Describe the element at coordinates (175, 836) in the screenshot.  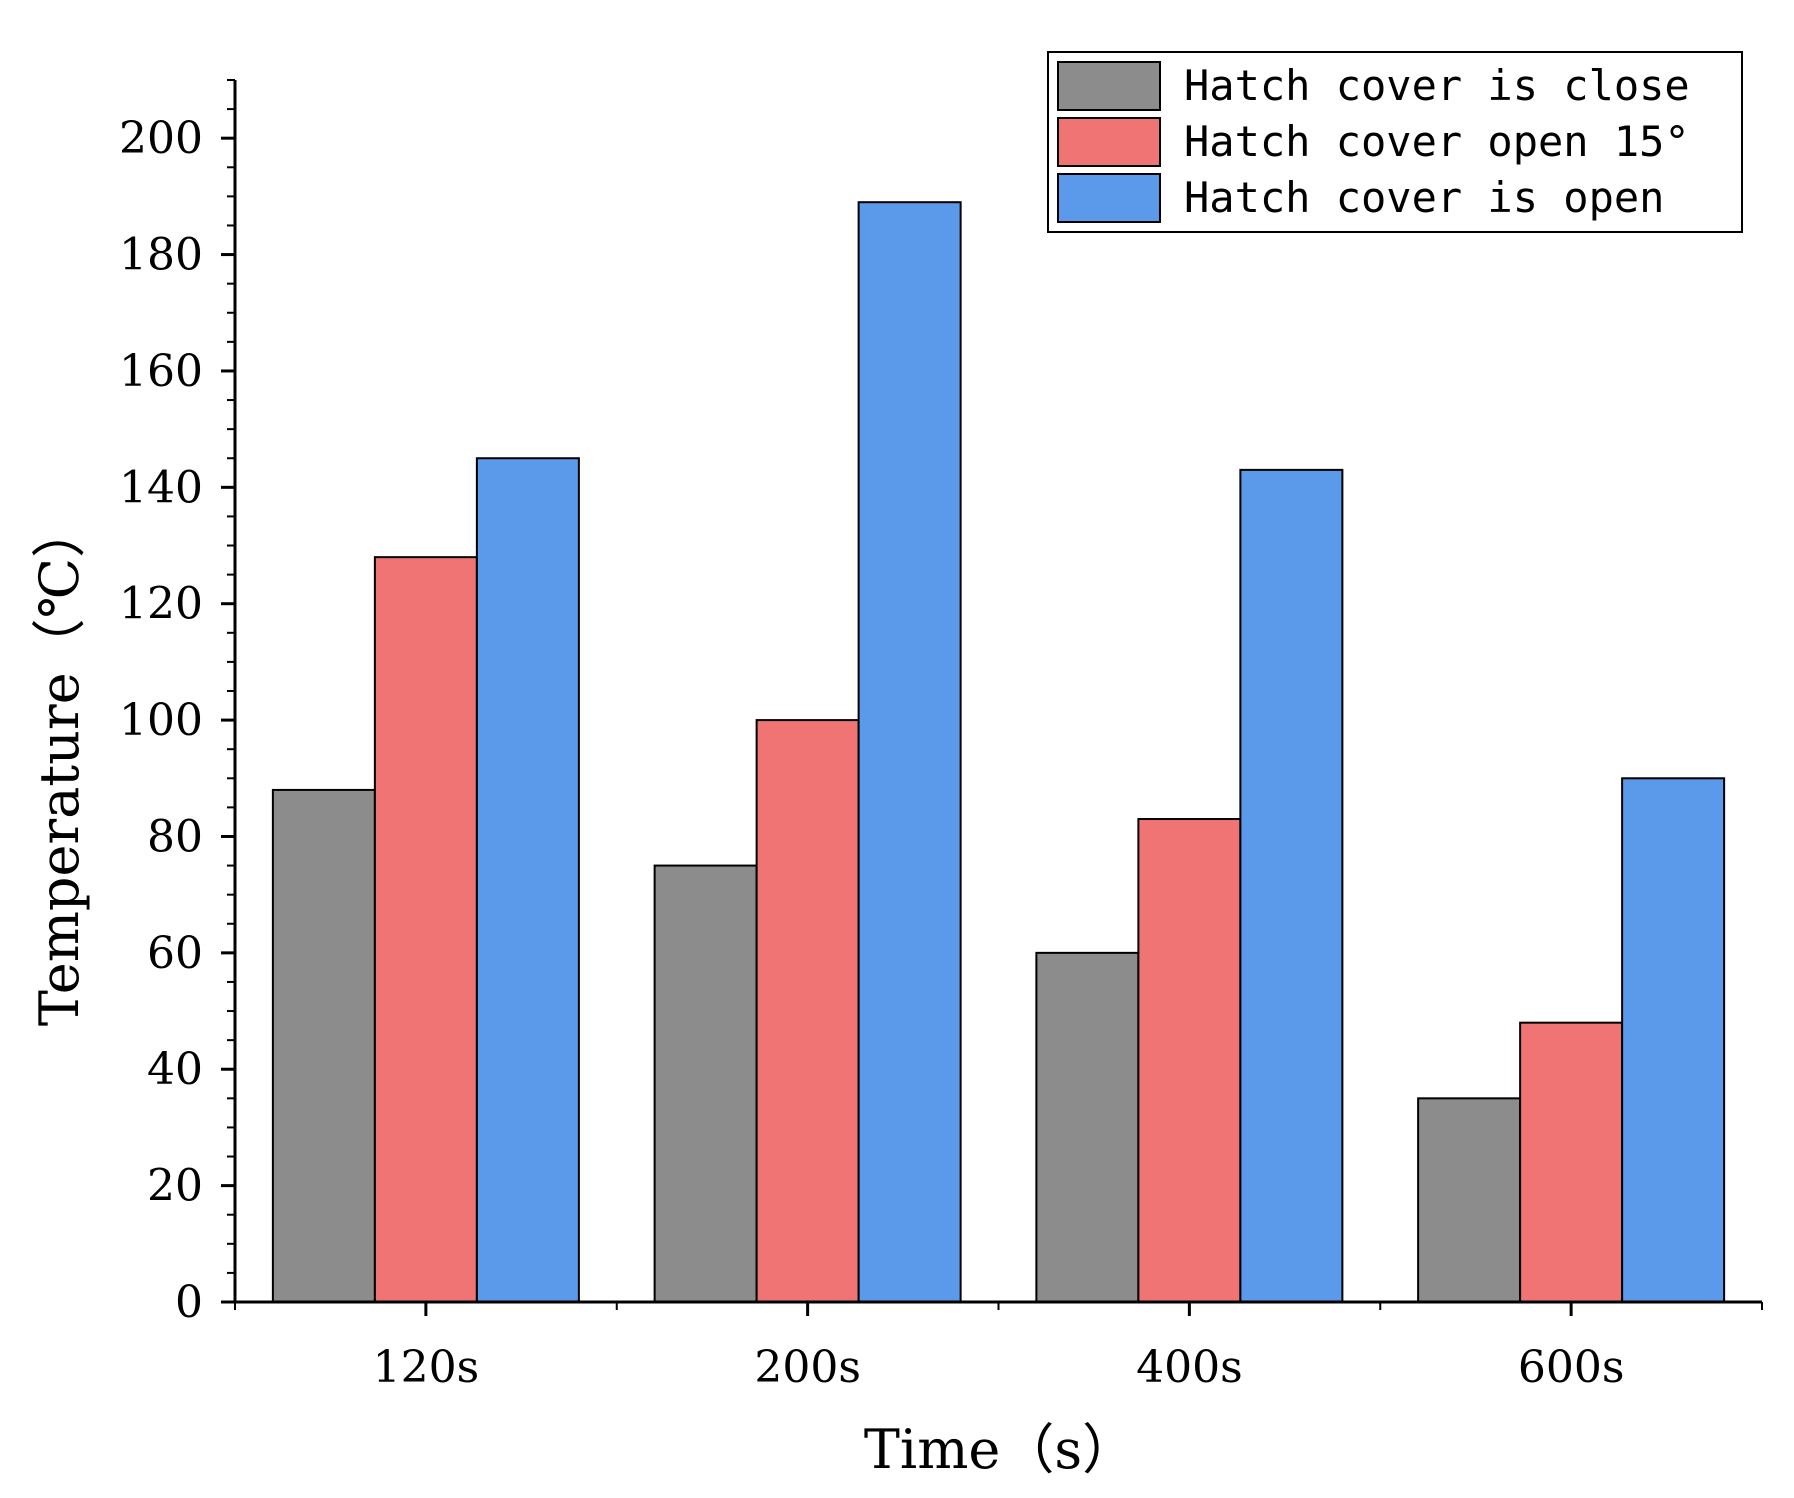
I see `y-tick-label: 80` at that location.